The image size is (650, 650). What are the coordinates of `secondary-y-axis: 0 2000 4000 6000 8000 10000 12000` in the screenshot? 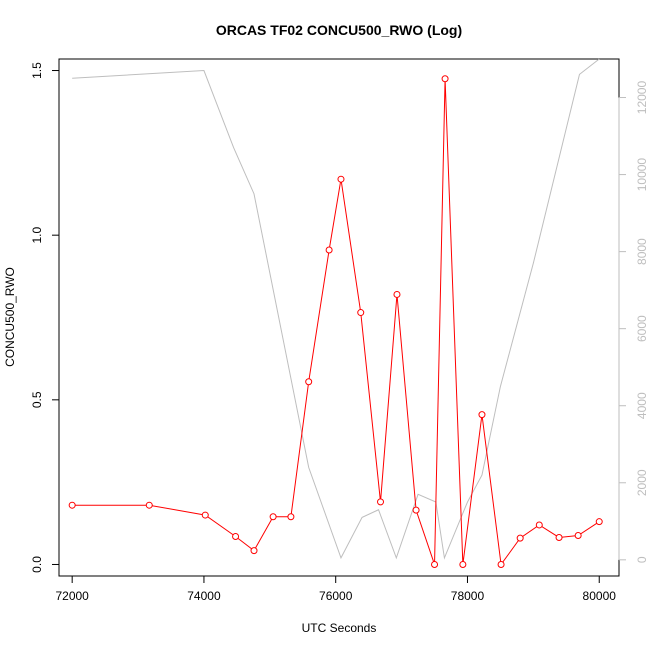 It's located at (633, 322).